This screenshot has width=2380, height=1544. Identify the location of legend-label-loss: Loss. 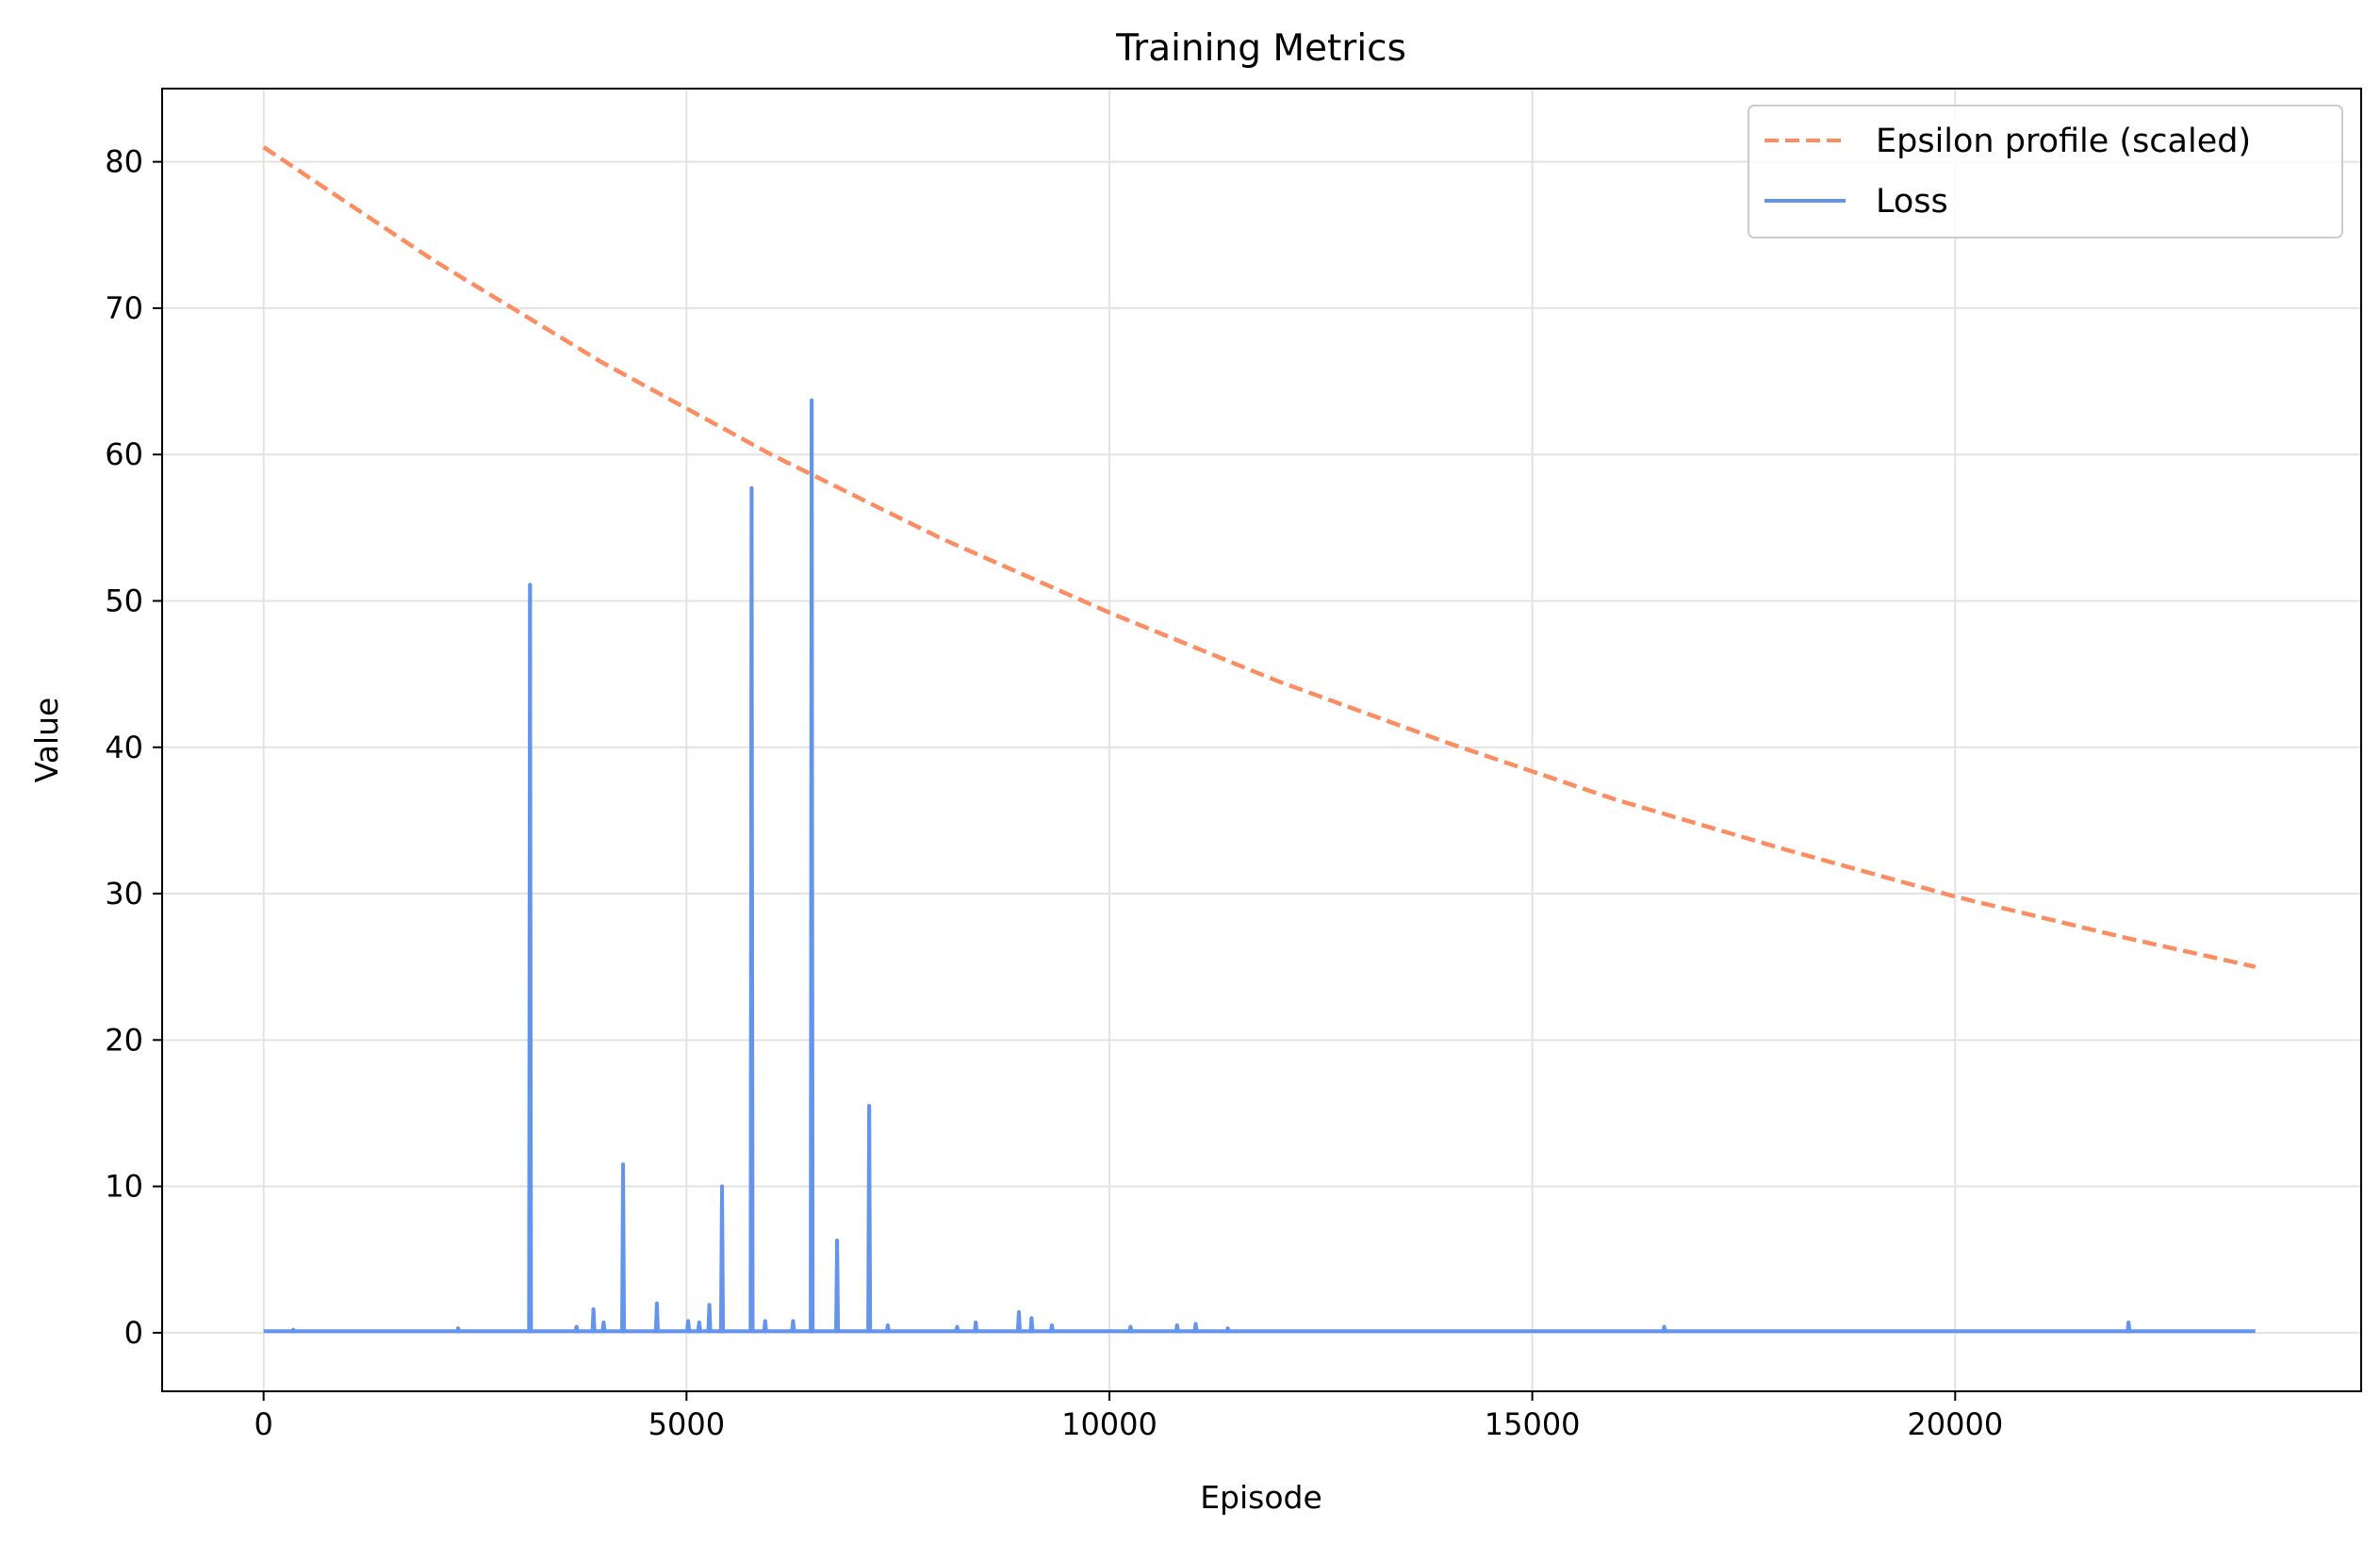
(1912, 202).